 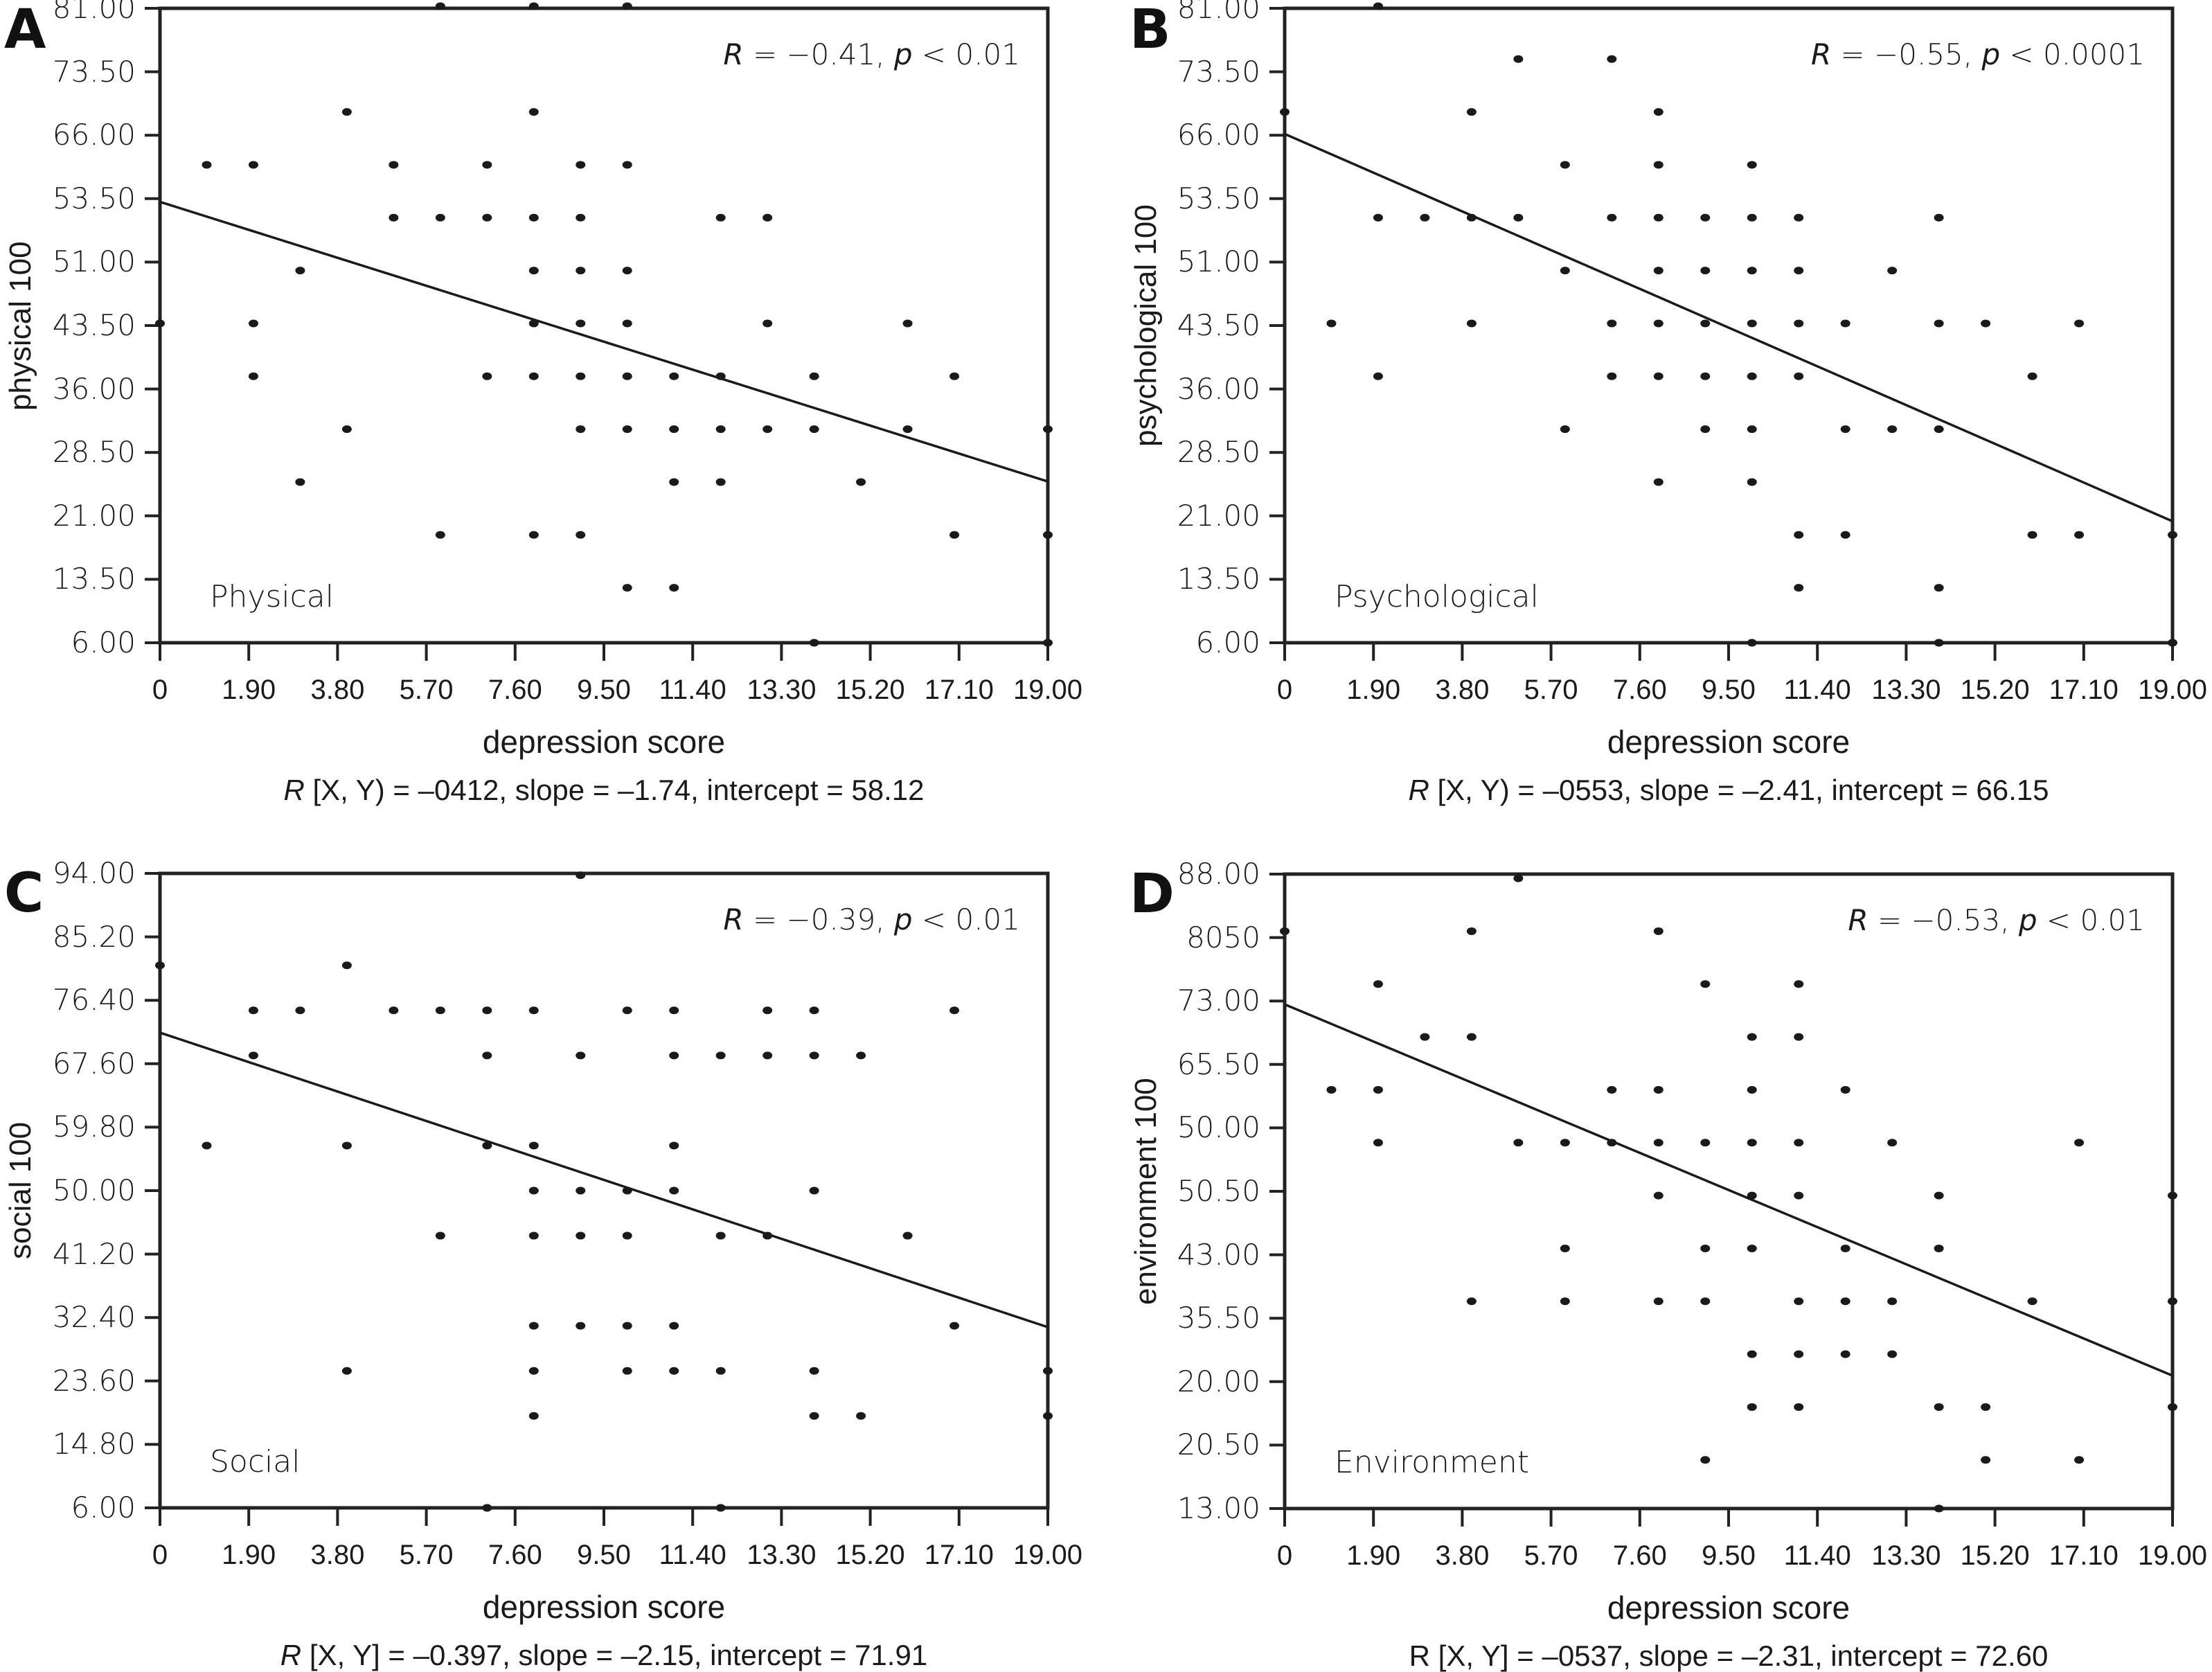 What do you see at coordinates (94, 1127) in the screenshot?
I see `y-tick-label: 59.80` at bounding box center [94, 1127].